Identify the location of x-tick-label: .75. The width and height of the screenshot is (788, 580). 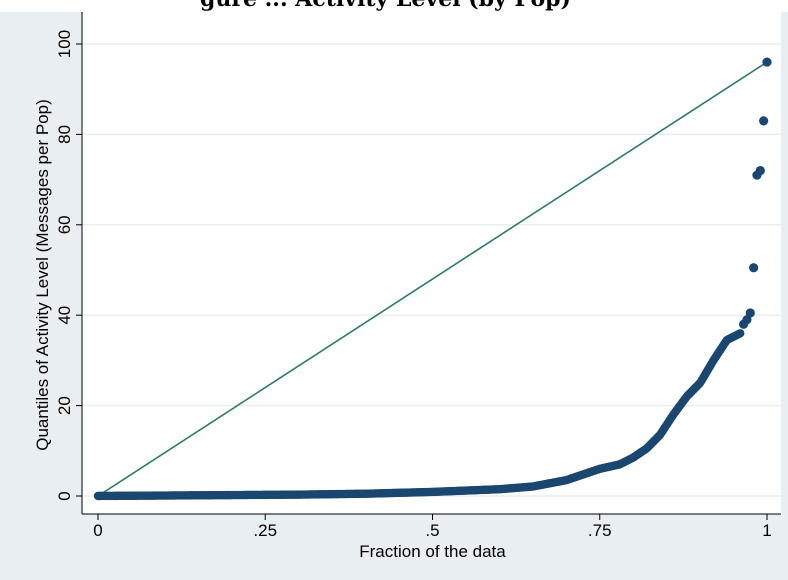
(600, 530).